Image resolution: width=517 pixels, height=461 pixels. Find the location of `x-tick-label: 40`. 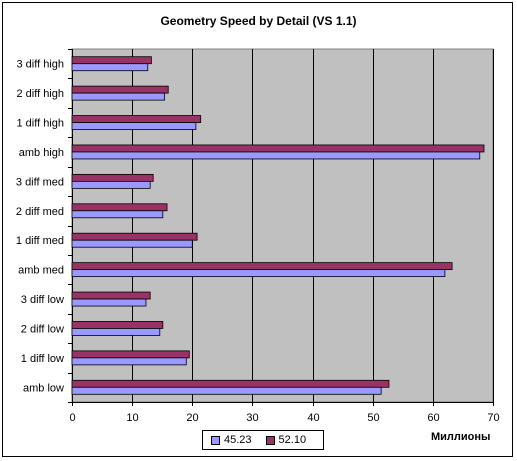

x-tick-label: 40 is located at coordinates (313, 418).